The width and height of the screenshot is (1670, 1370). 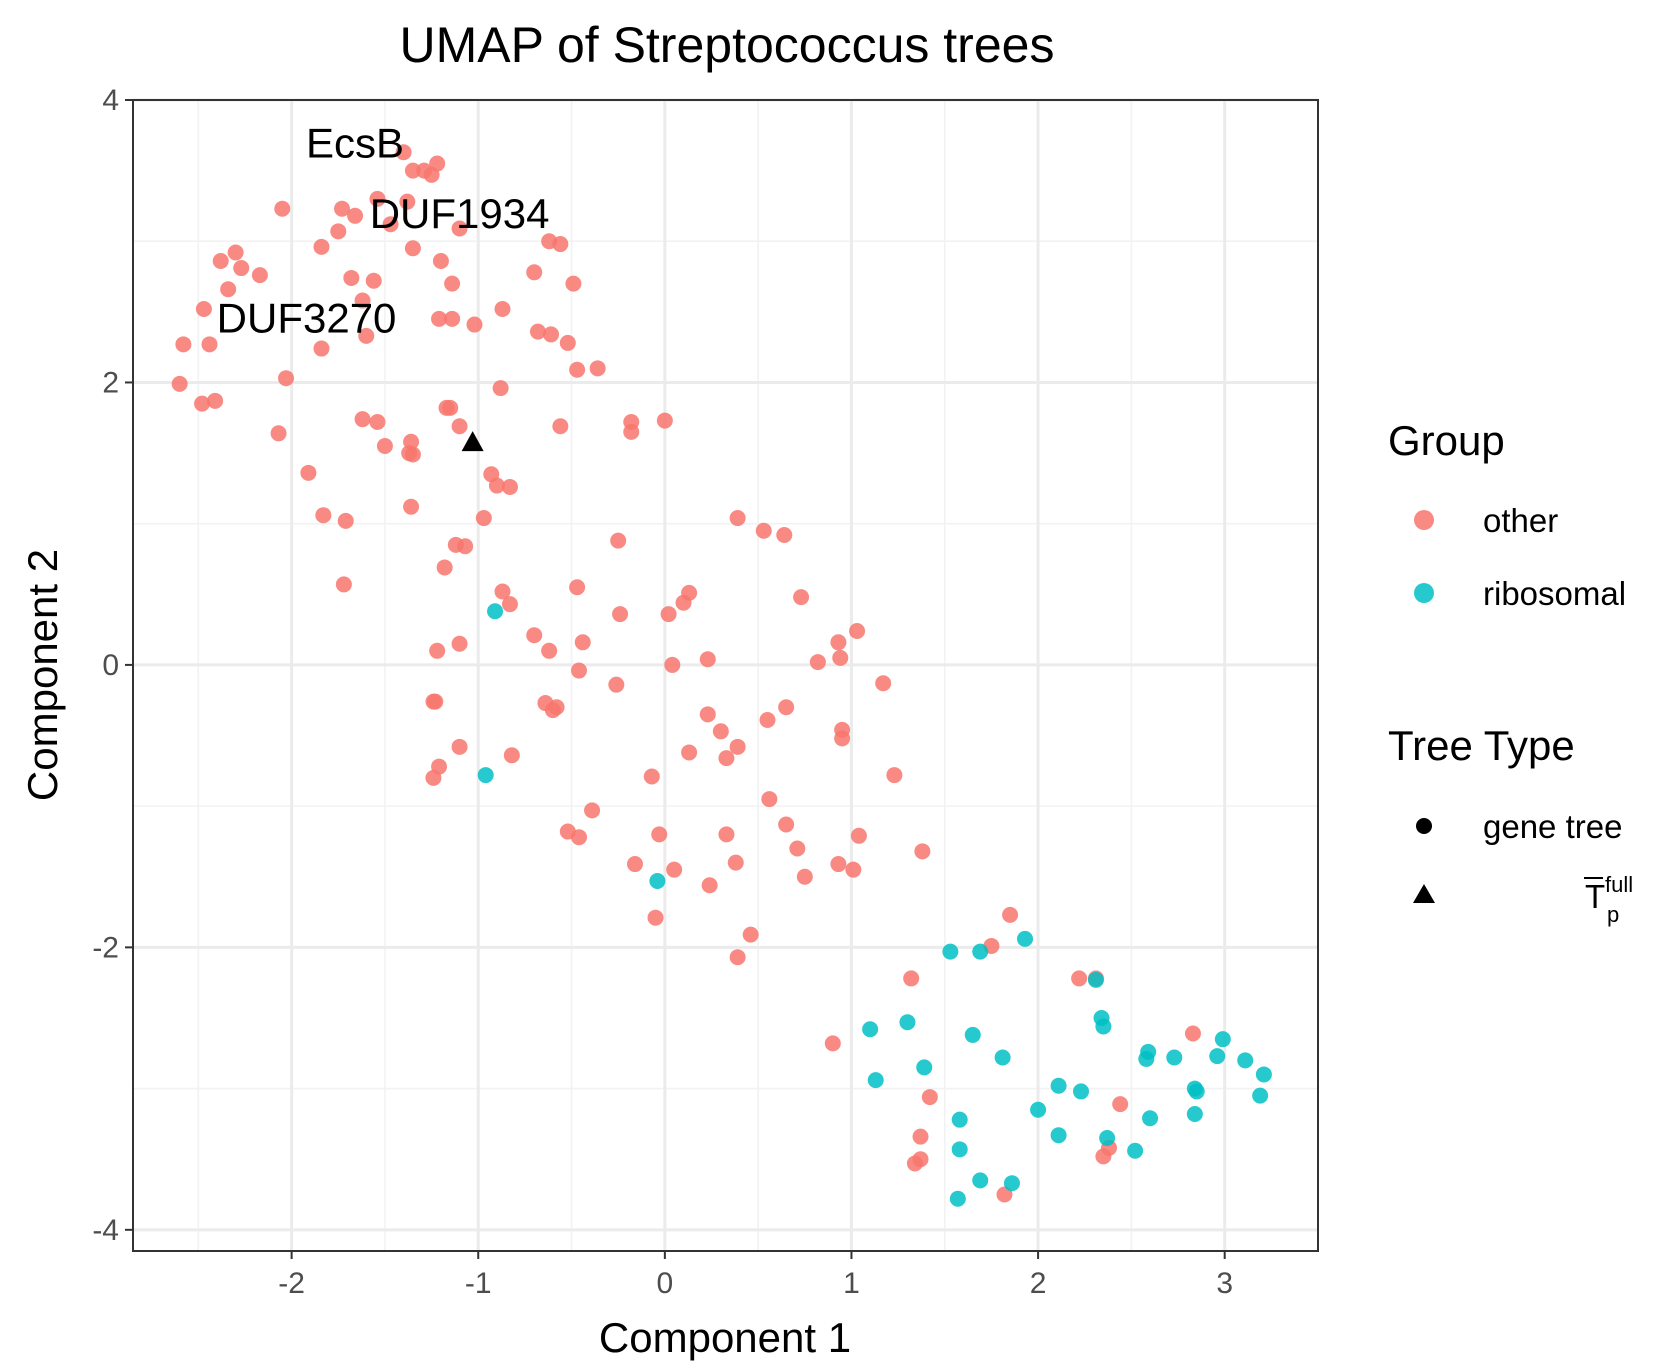 What do you see at coordinates (105, 947) in the screenshot?
I see `y-tick-label-1: -2` at bounding box center [105, 947].